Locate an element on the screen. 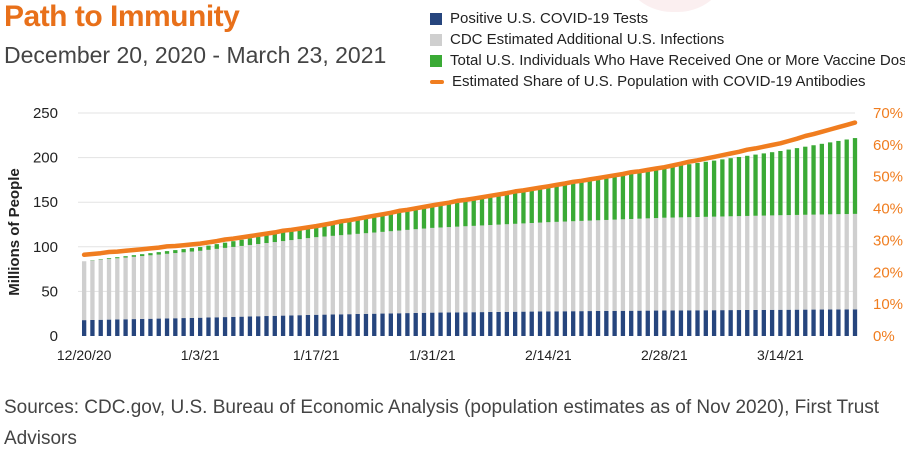  x-tick-label: 2/14/21 is located at coordinates (548, 355).